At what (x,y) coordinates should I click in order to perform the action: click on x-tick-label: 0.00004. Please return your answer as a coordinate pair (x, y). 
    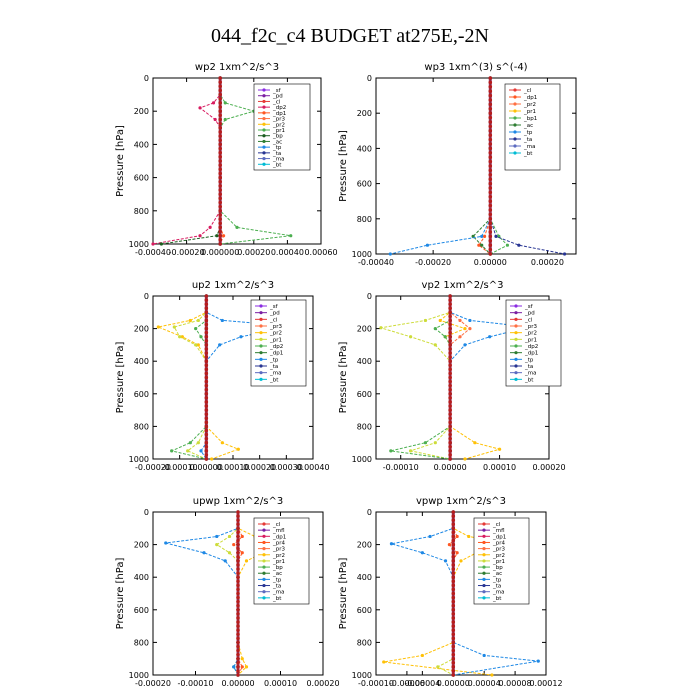
    Looking at the image, I should click on (484, 683).